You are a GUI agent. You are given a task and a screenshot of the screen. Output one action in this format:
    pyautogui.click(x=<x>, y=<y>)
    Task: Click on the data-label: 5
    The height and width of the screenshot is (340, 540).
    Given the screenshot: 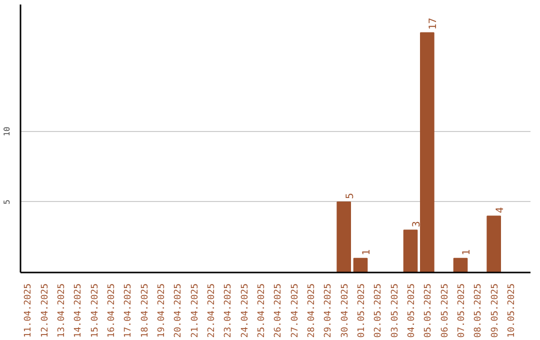 What is the action you would take?
    pyautogui.click(x=350, y=195)
    